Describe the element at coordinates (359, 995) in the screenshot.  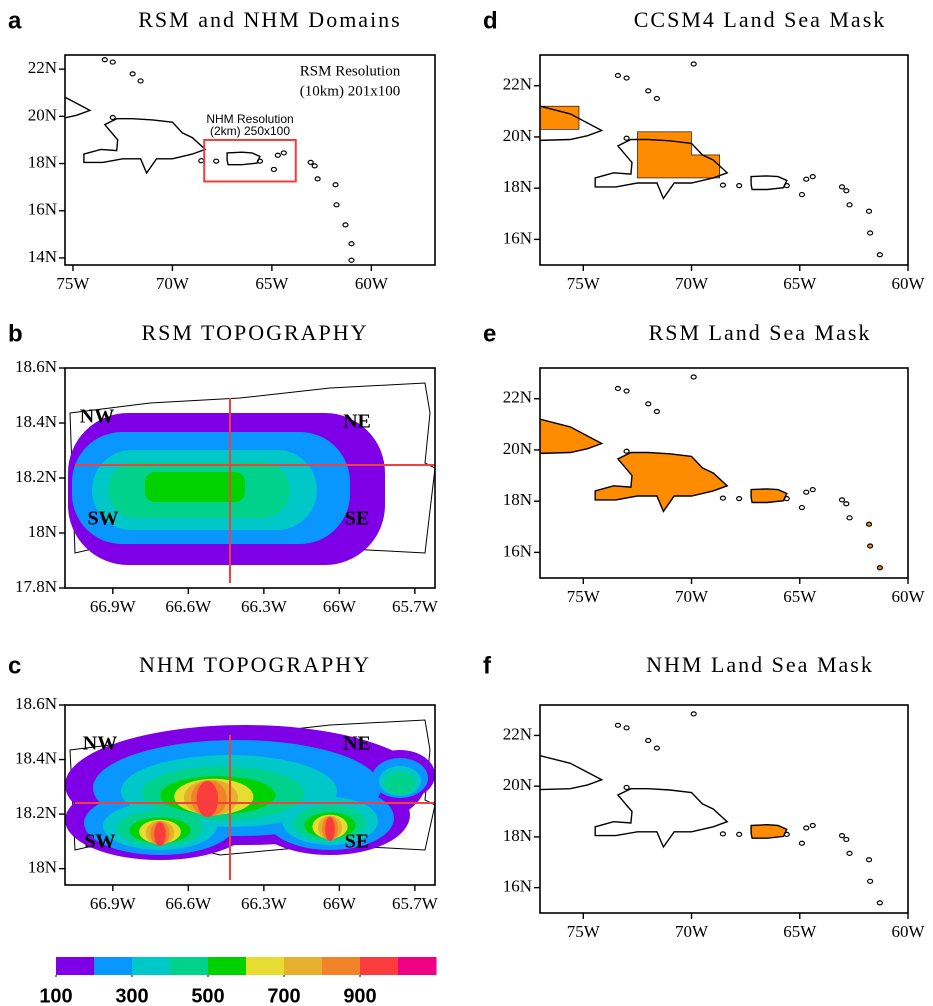
I see `colorbar-label: 900` at that location.